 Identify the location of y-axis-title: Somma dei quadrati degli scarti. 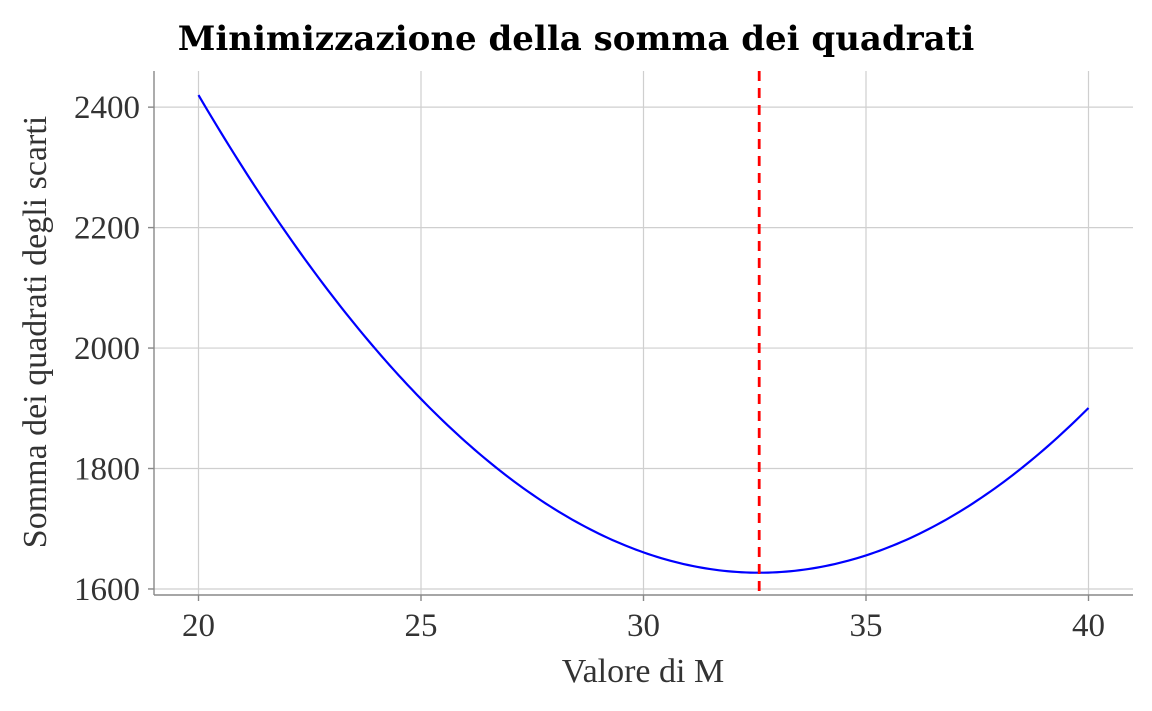
(35, 332).